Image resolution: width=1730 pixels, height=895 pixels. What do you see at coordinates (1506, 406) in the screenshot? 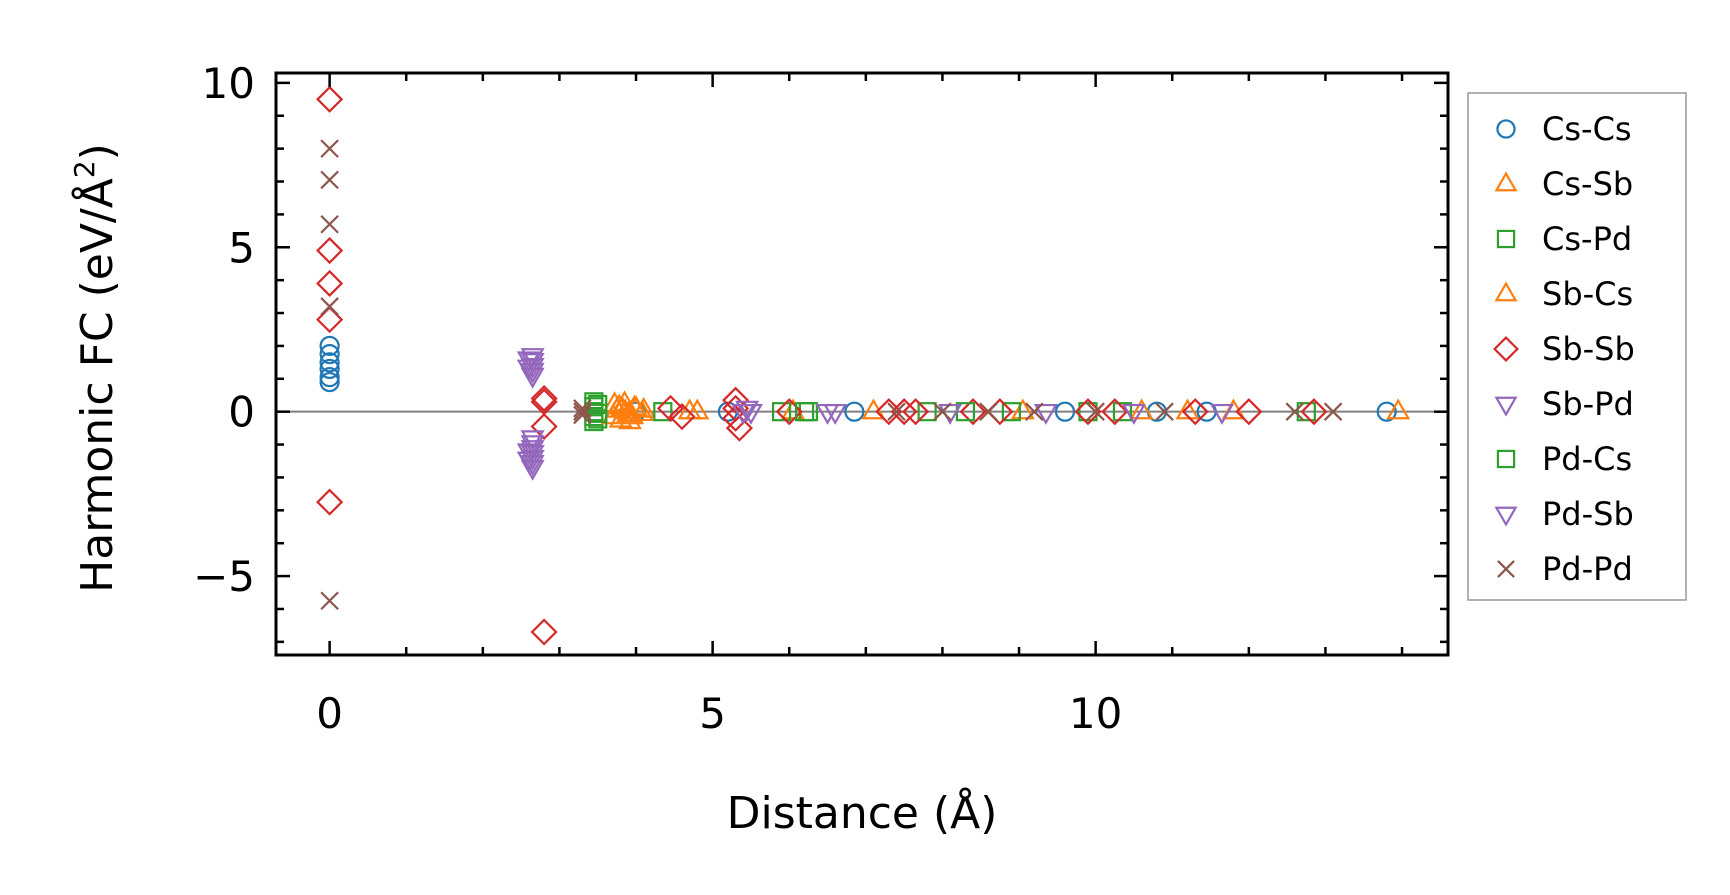
I see `legend-marker-sb-pd` at bounding box center [1506, 406].